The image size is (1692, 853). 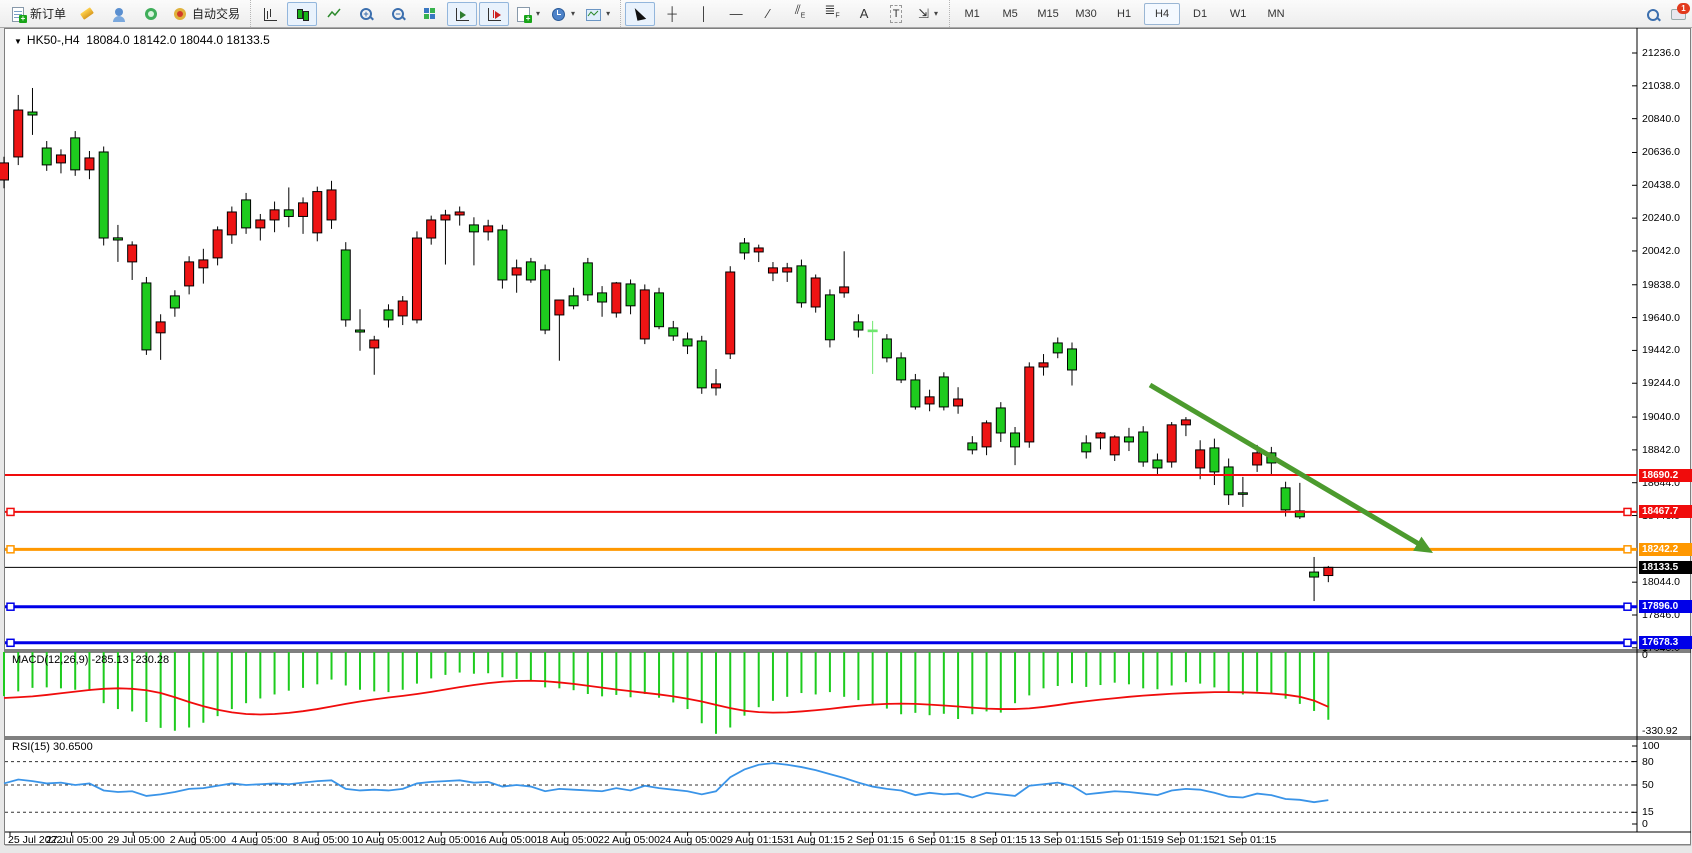 I want to click on timeframe-button-h1: H1, so click(x=1124, y=13).